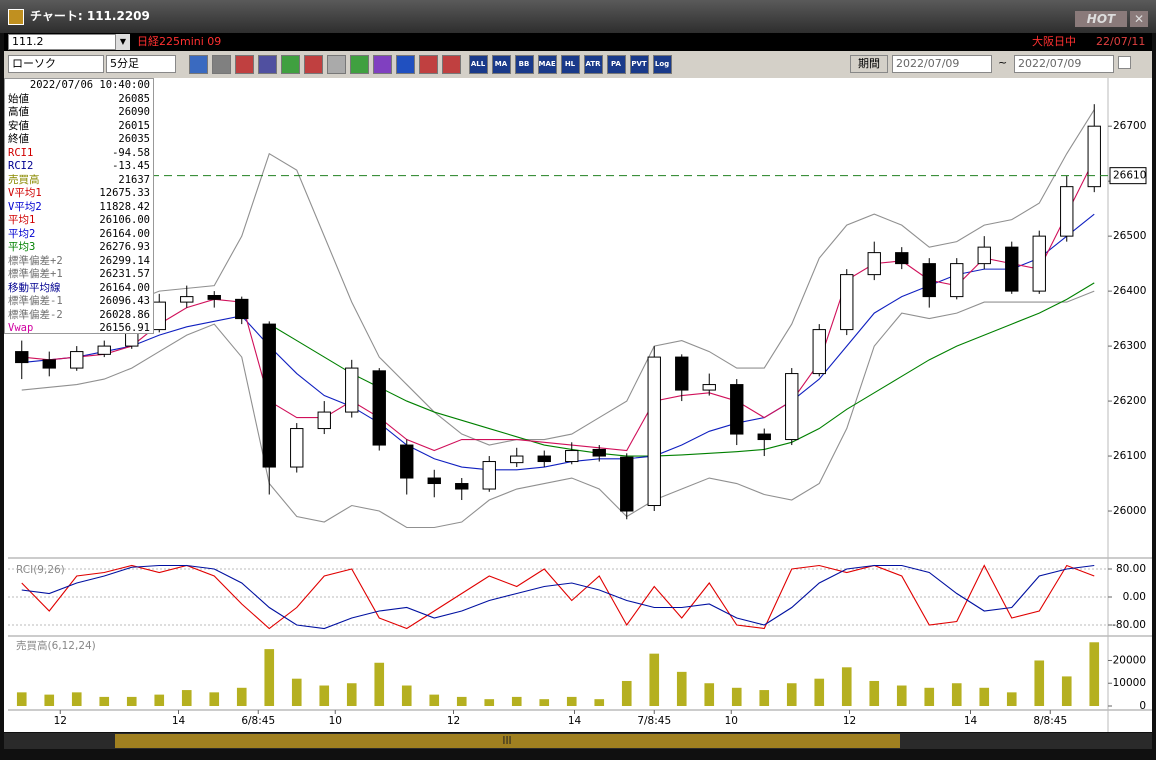  What do you see at coordinates (79, 329) in the screenshot?
I see `info-row: Vwap 26156.91` at bounding box center [79, 329].